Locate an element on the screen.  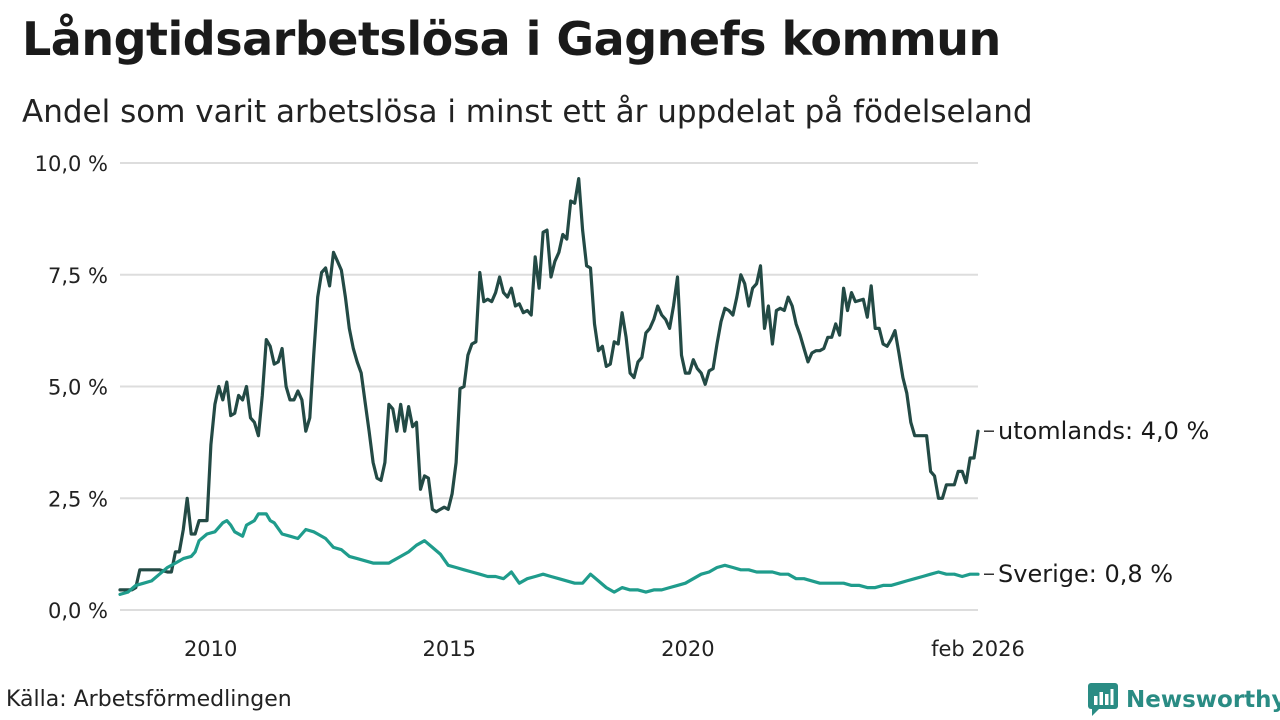
series-end-label: Sverige: 0,8 % is located at coordinates (1085, 574).